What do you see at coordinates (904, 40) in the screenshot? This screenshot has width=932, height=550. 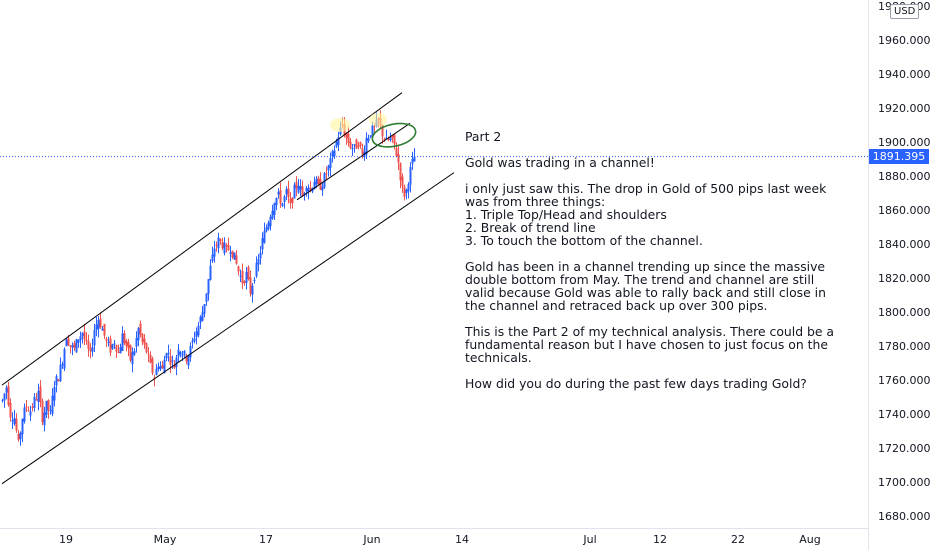 I see `y-tick-label: 1960.000` at bounding box center [904, 40].